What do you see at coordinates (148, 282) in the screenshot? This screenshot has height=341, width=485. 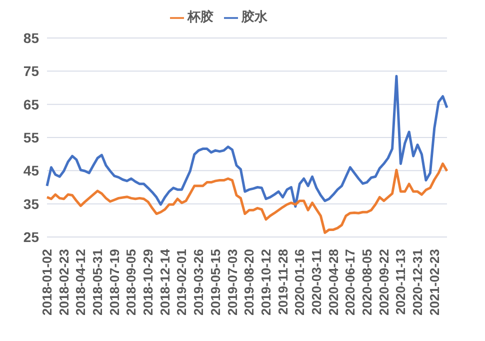 I see `x-tick-label: 2018-10-29` at bounding box center [148, 282].